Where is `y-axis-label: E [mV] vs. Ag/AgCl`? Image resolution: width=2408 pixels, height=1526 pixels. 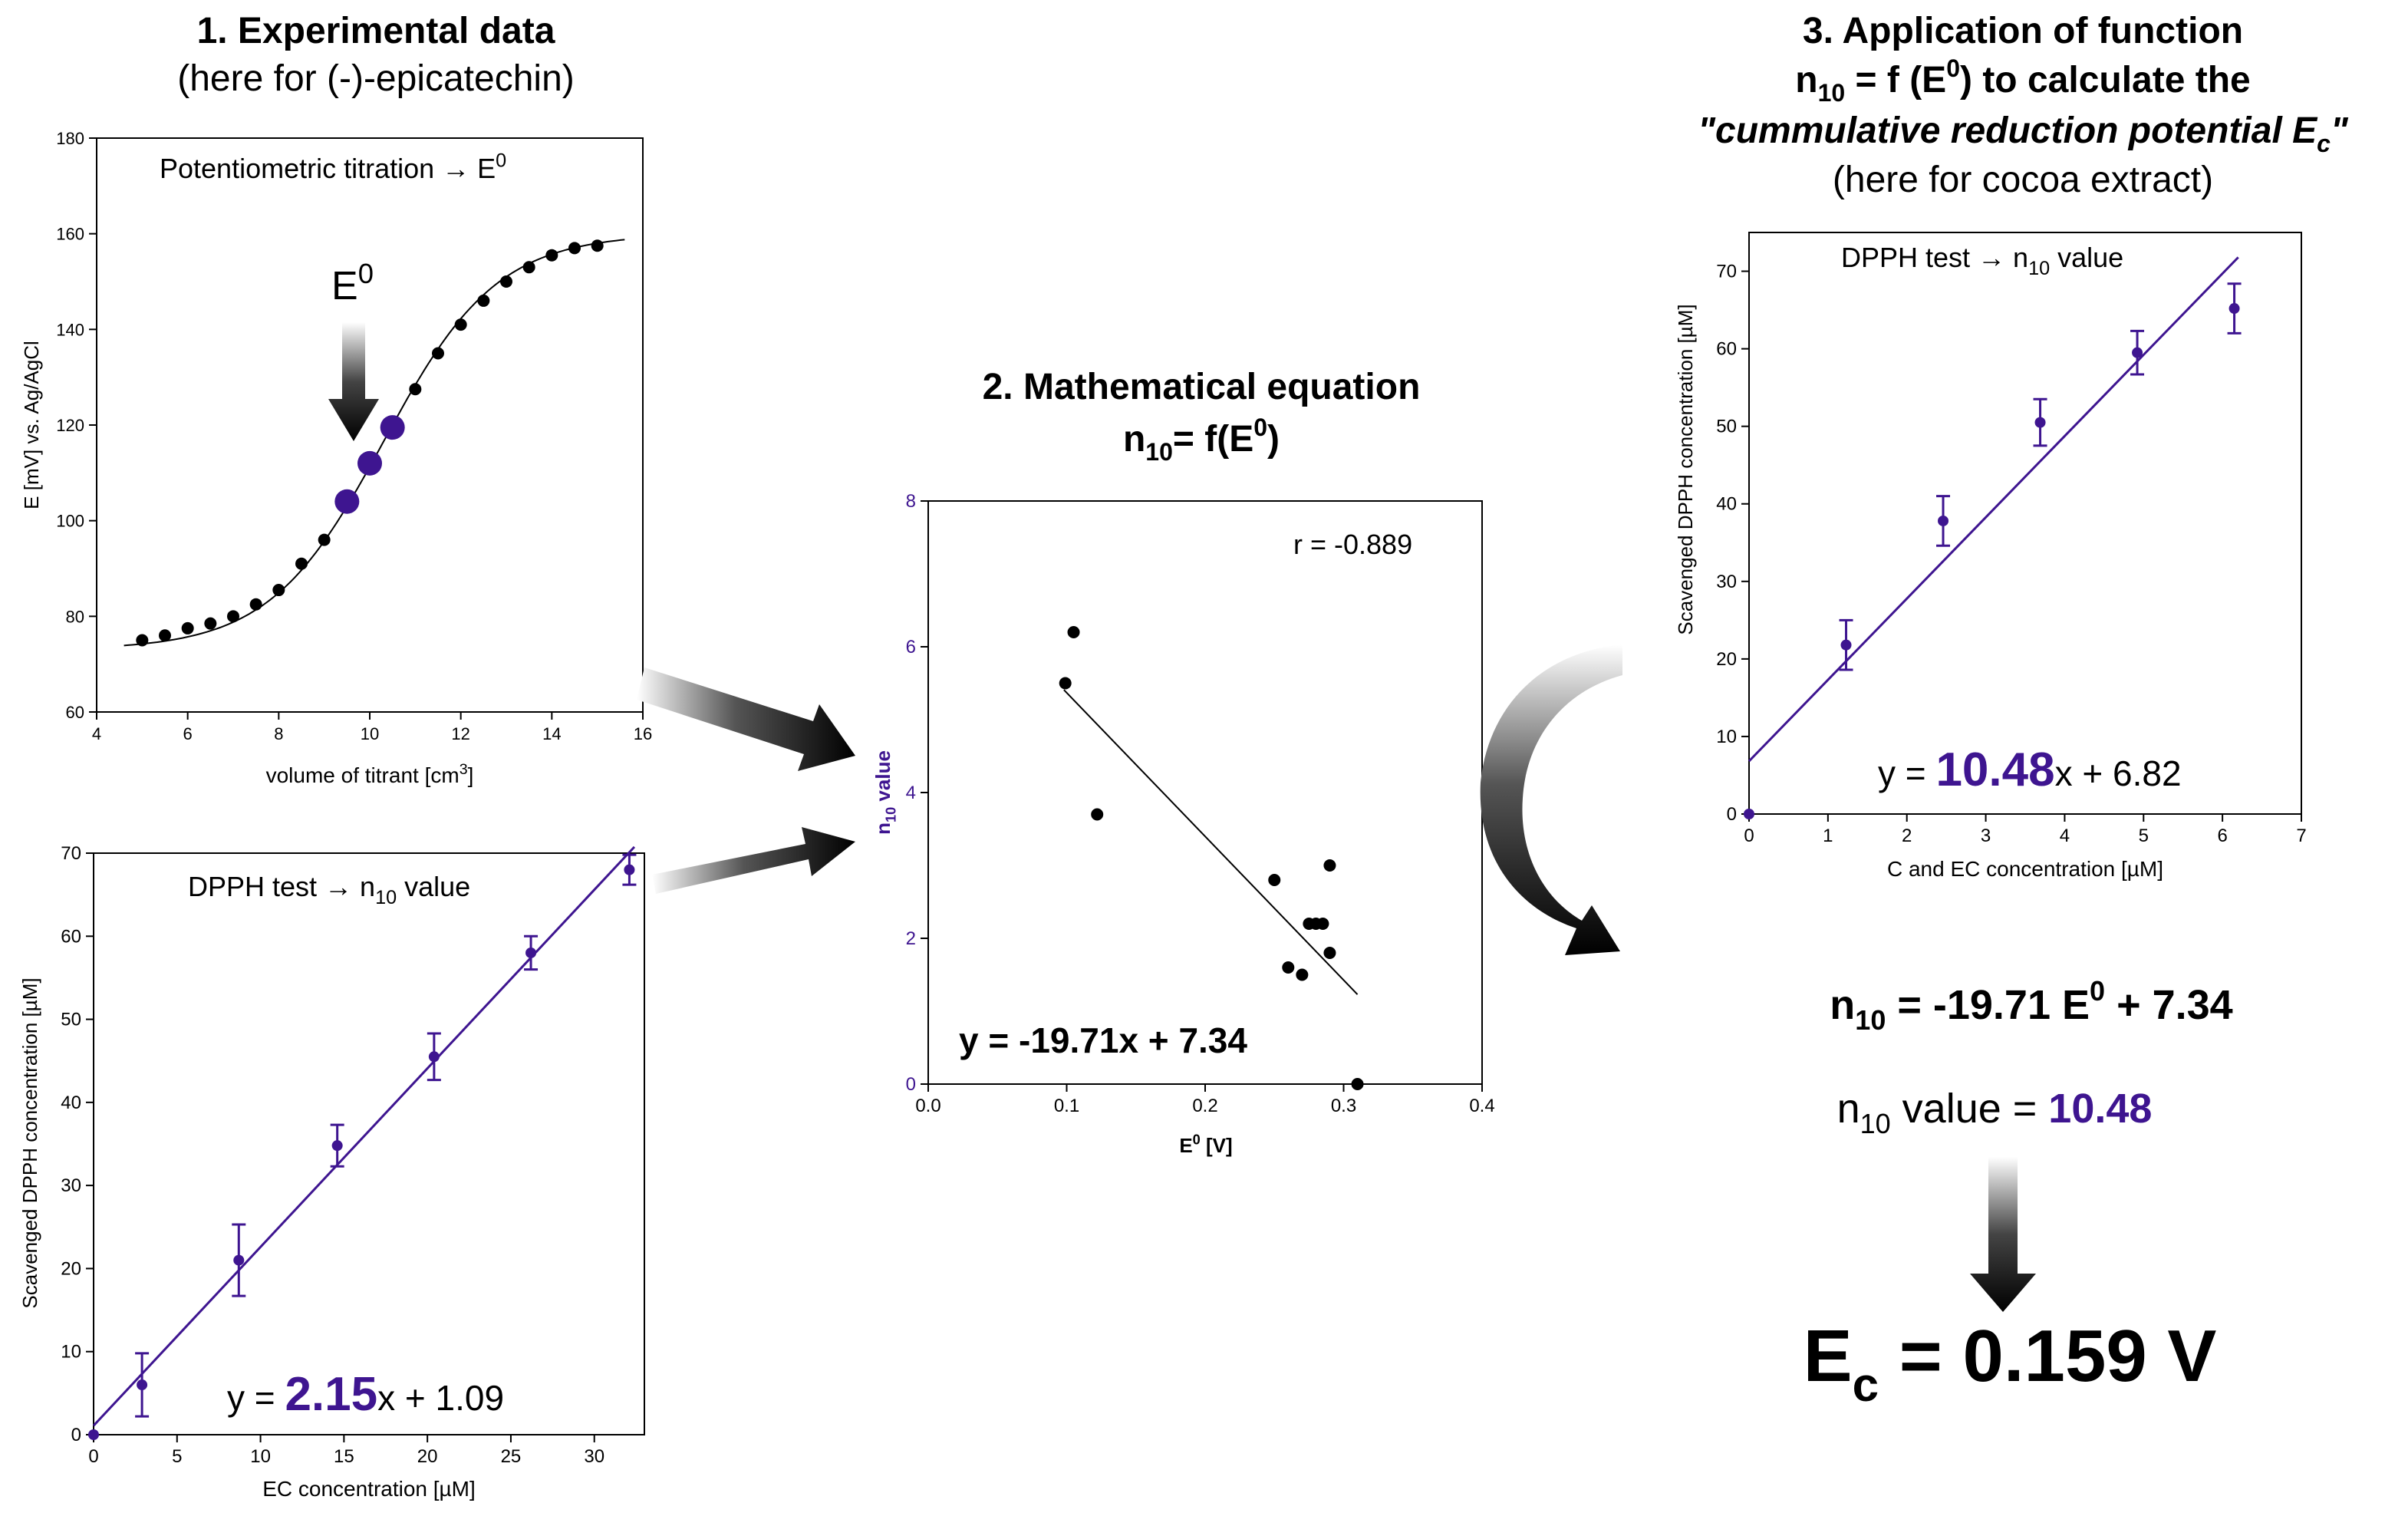 y-axis-label: E [mV] vs. Ag/AgCl is located at coordinates (31, 425).